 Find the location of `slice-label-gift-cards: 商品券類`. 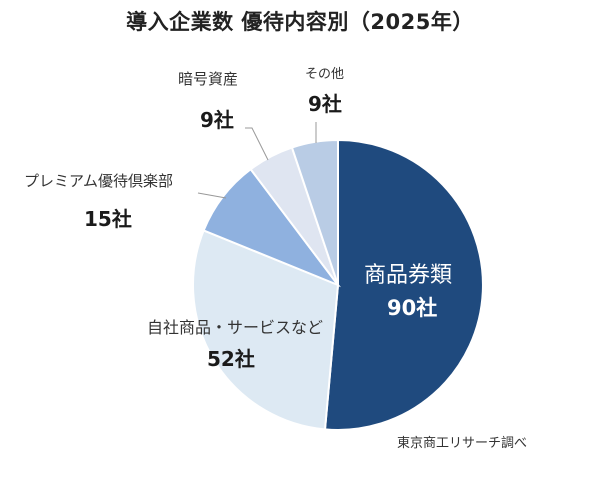

slice-label-gift-cards: 商品券類 is located at coordinates (408, 275).